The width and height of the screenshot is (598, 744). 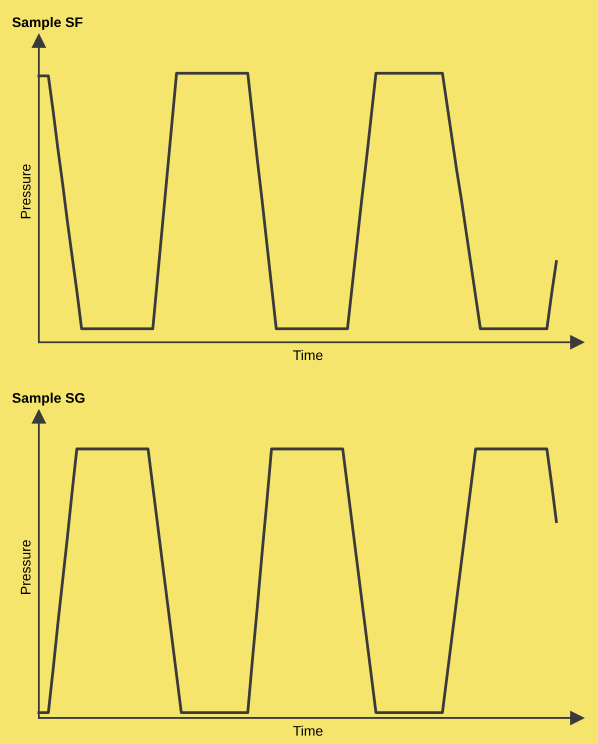 I want to click on chart-title: Sample SF, so click(x=47, y=23).